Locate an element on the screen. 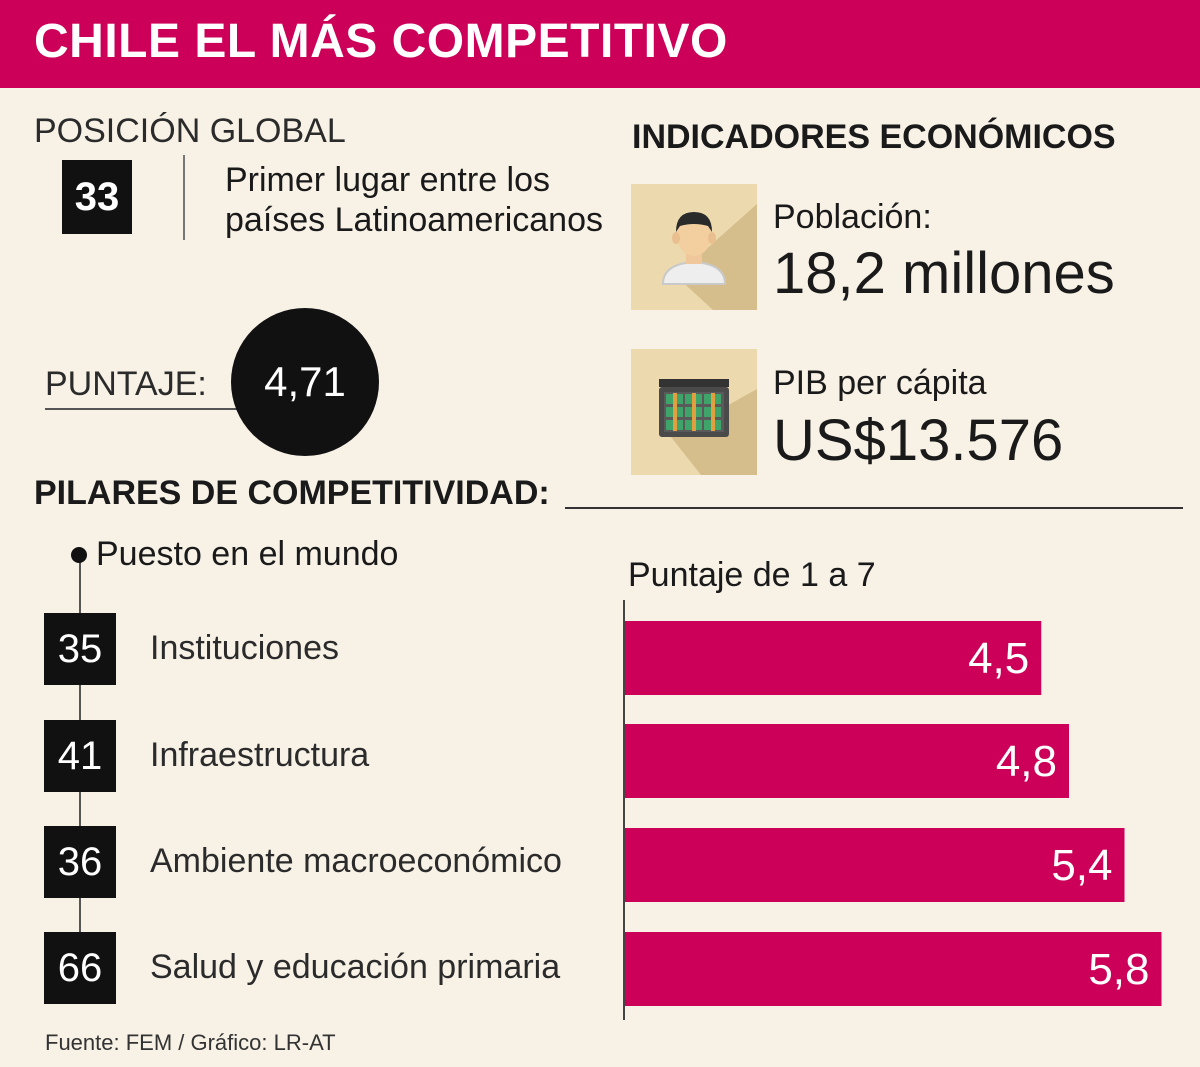 This screenshot has height=1067, width=1200. global-rank-badge: 33 is located at coordinates (97, 197).